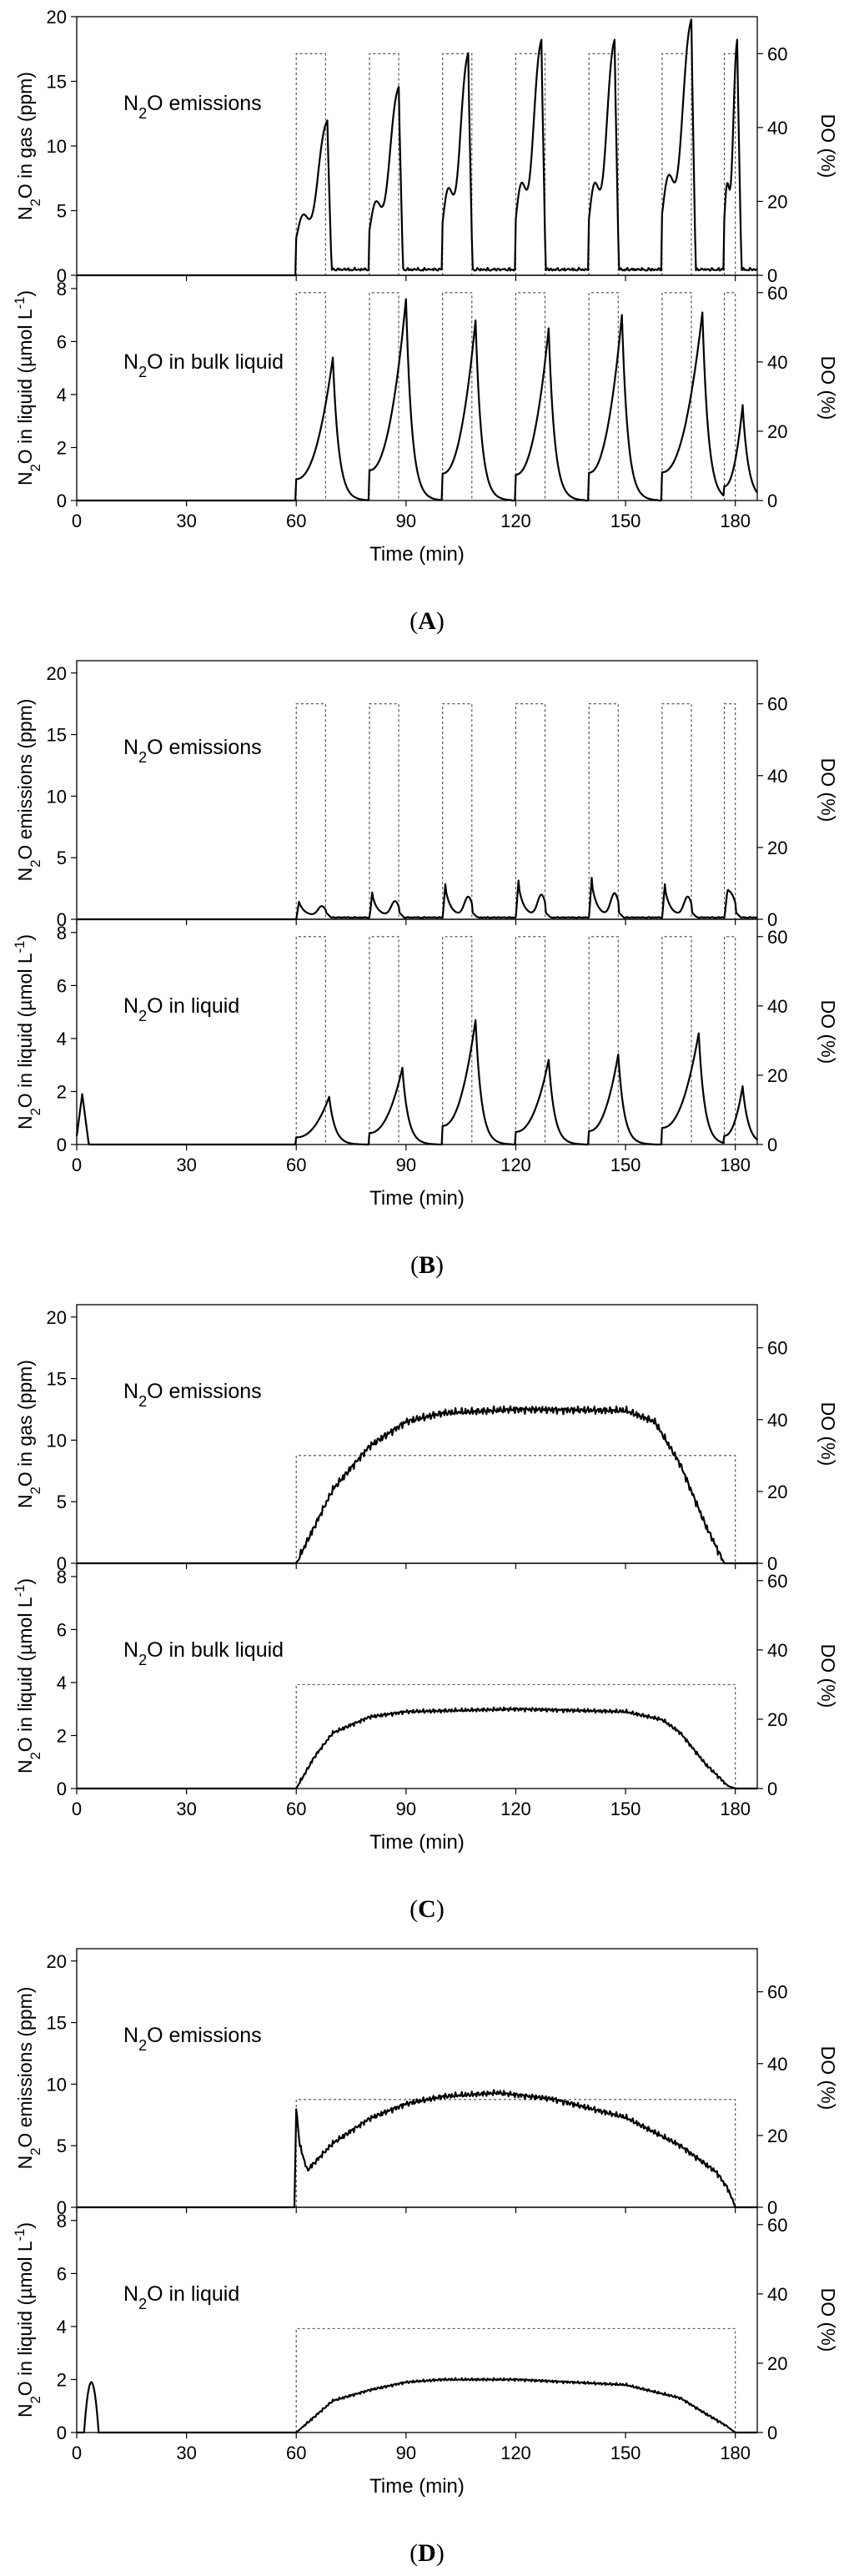  I want to click on x-tick-label: 180, so click(735, 521).